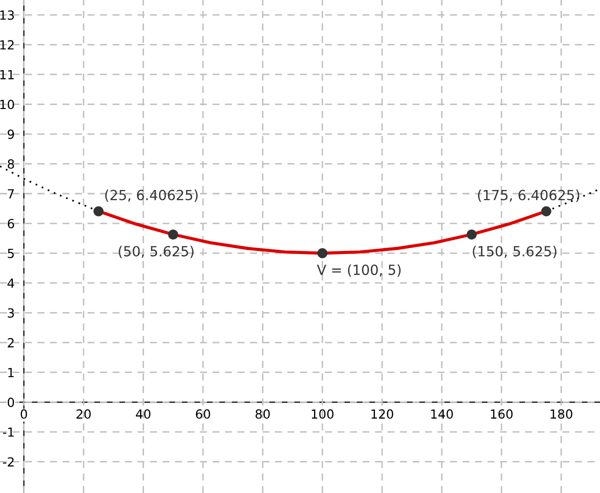 This screenshot has width=600, height=493. What do you see at coordinates (383, 414) in the screenshot?
I see `x-tick-label: 120` at bounding box center [383, 414].